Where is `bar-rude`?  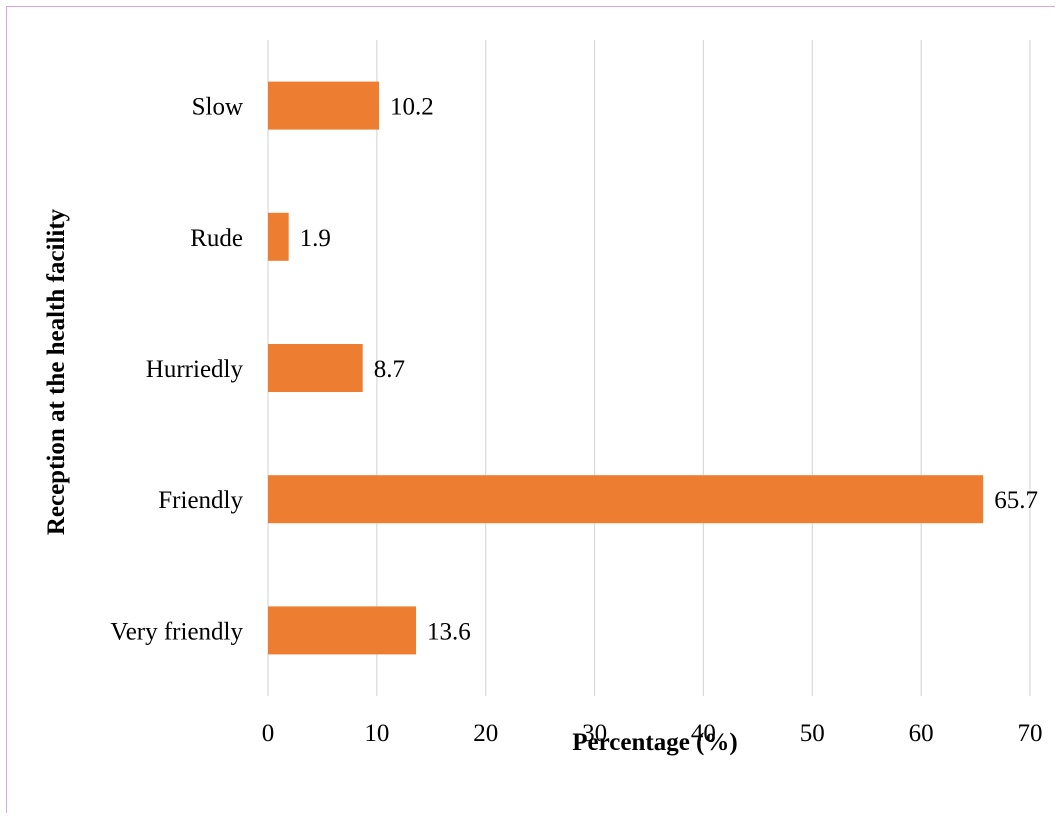
bar-rude is located at coordinates (278, 236).